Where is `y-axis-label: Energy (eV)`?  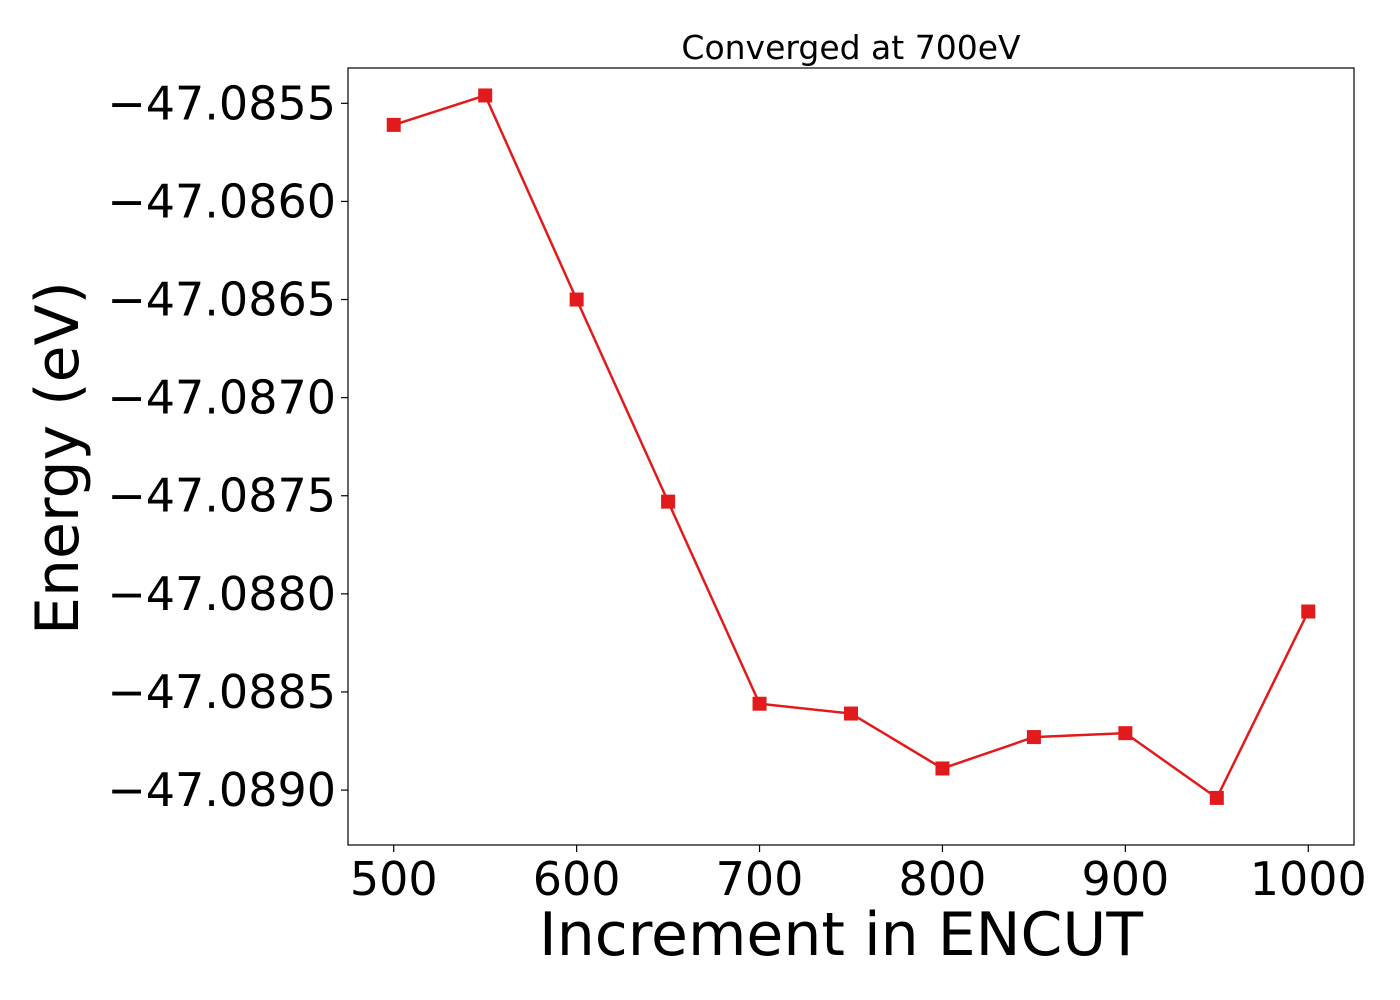
y-axis-label: Energy (eV) is located at coordinates (58, 458).